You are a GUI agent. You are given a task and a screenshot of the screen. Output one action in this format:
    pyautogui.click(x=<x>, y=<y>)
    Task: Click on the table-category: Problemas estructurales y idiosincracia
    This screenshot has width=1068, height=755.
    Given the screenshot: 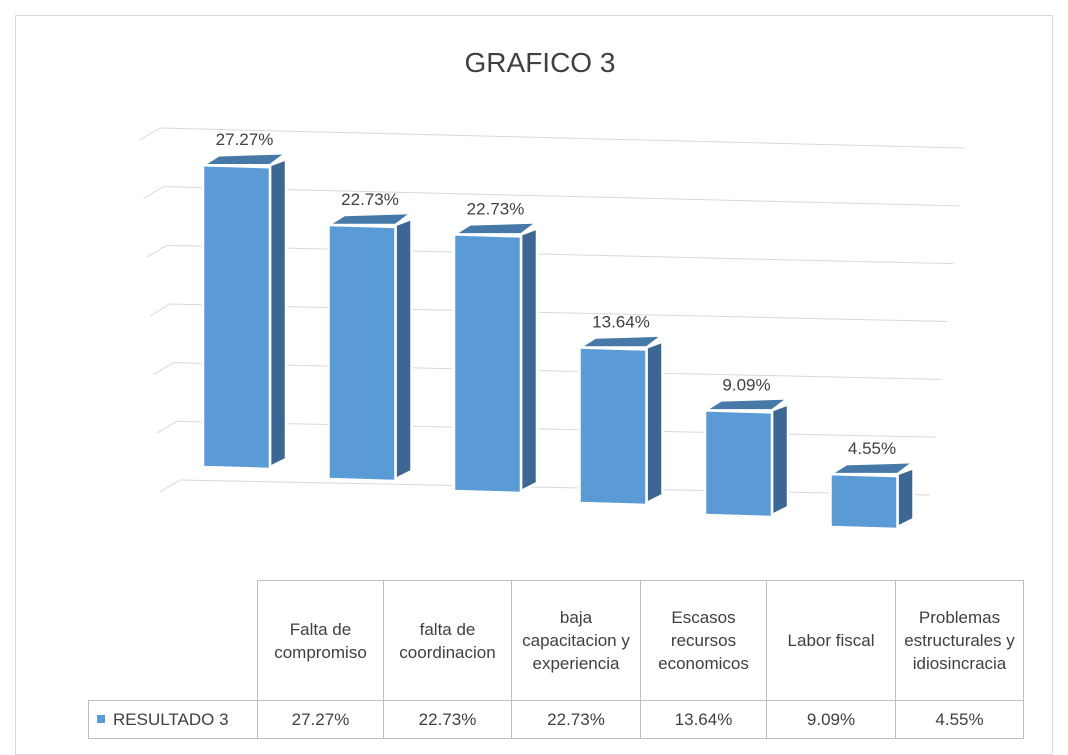 What is the action you would take?
    pyautogui.click(x=959, y=640)
    